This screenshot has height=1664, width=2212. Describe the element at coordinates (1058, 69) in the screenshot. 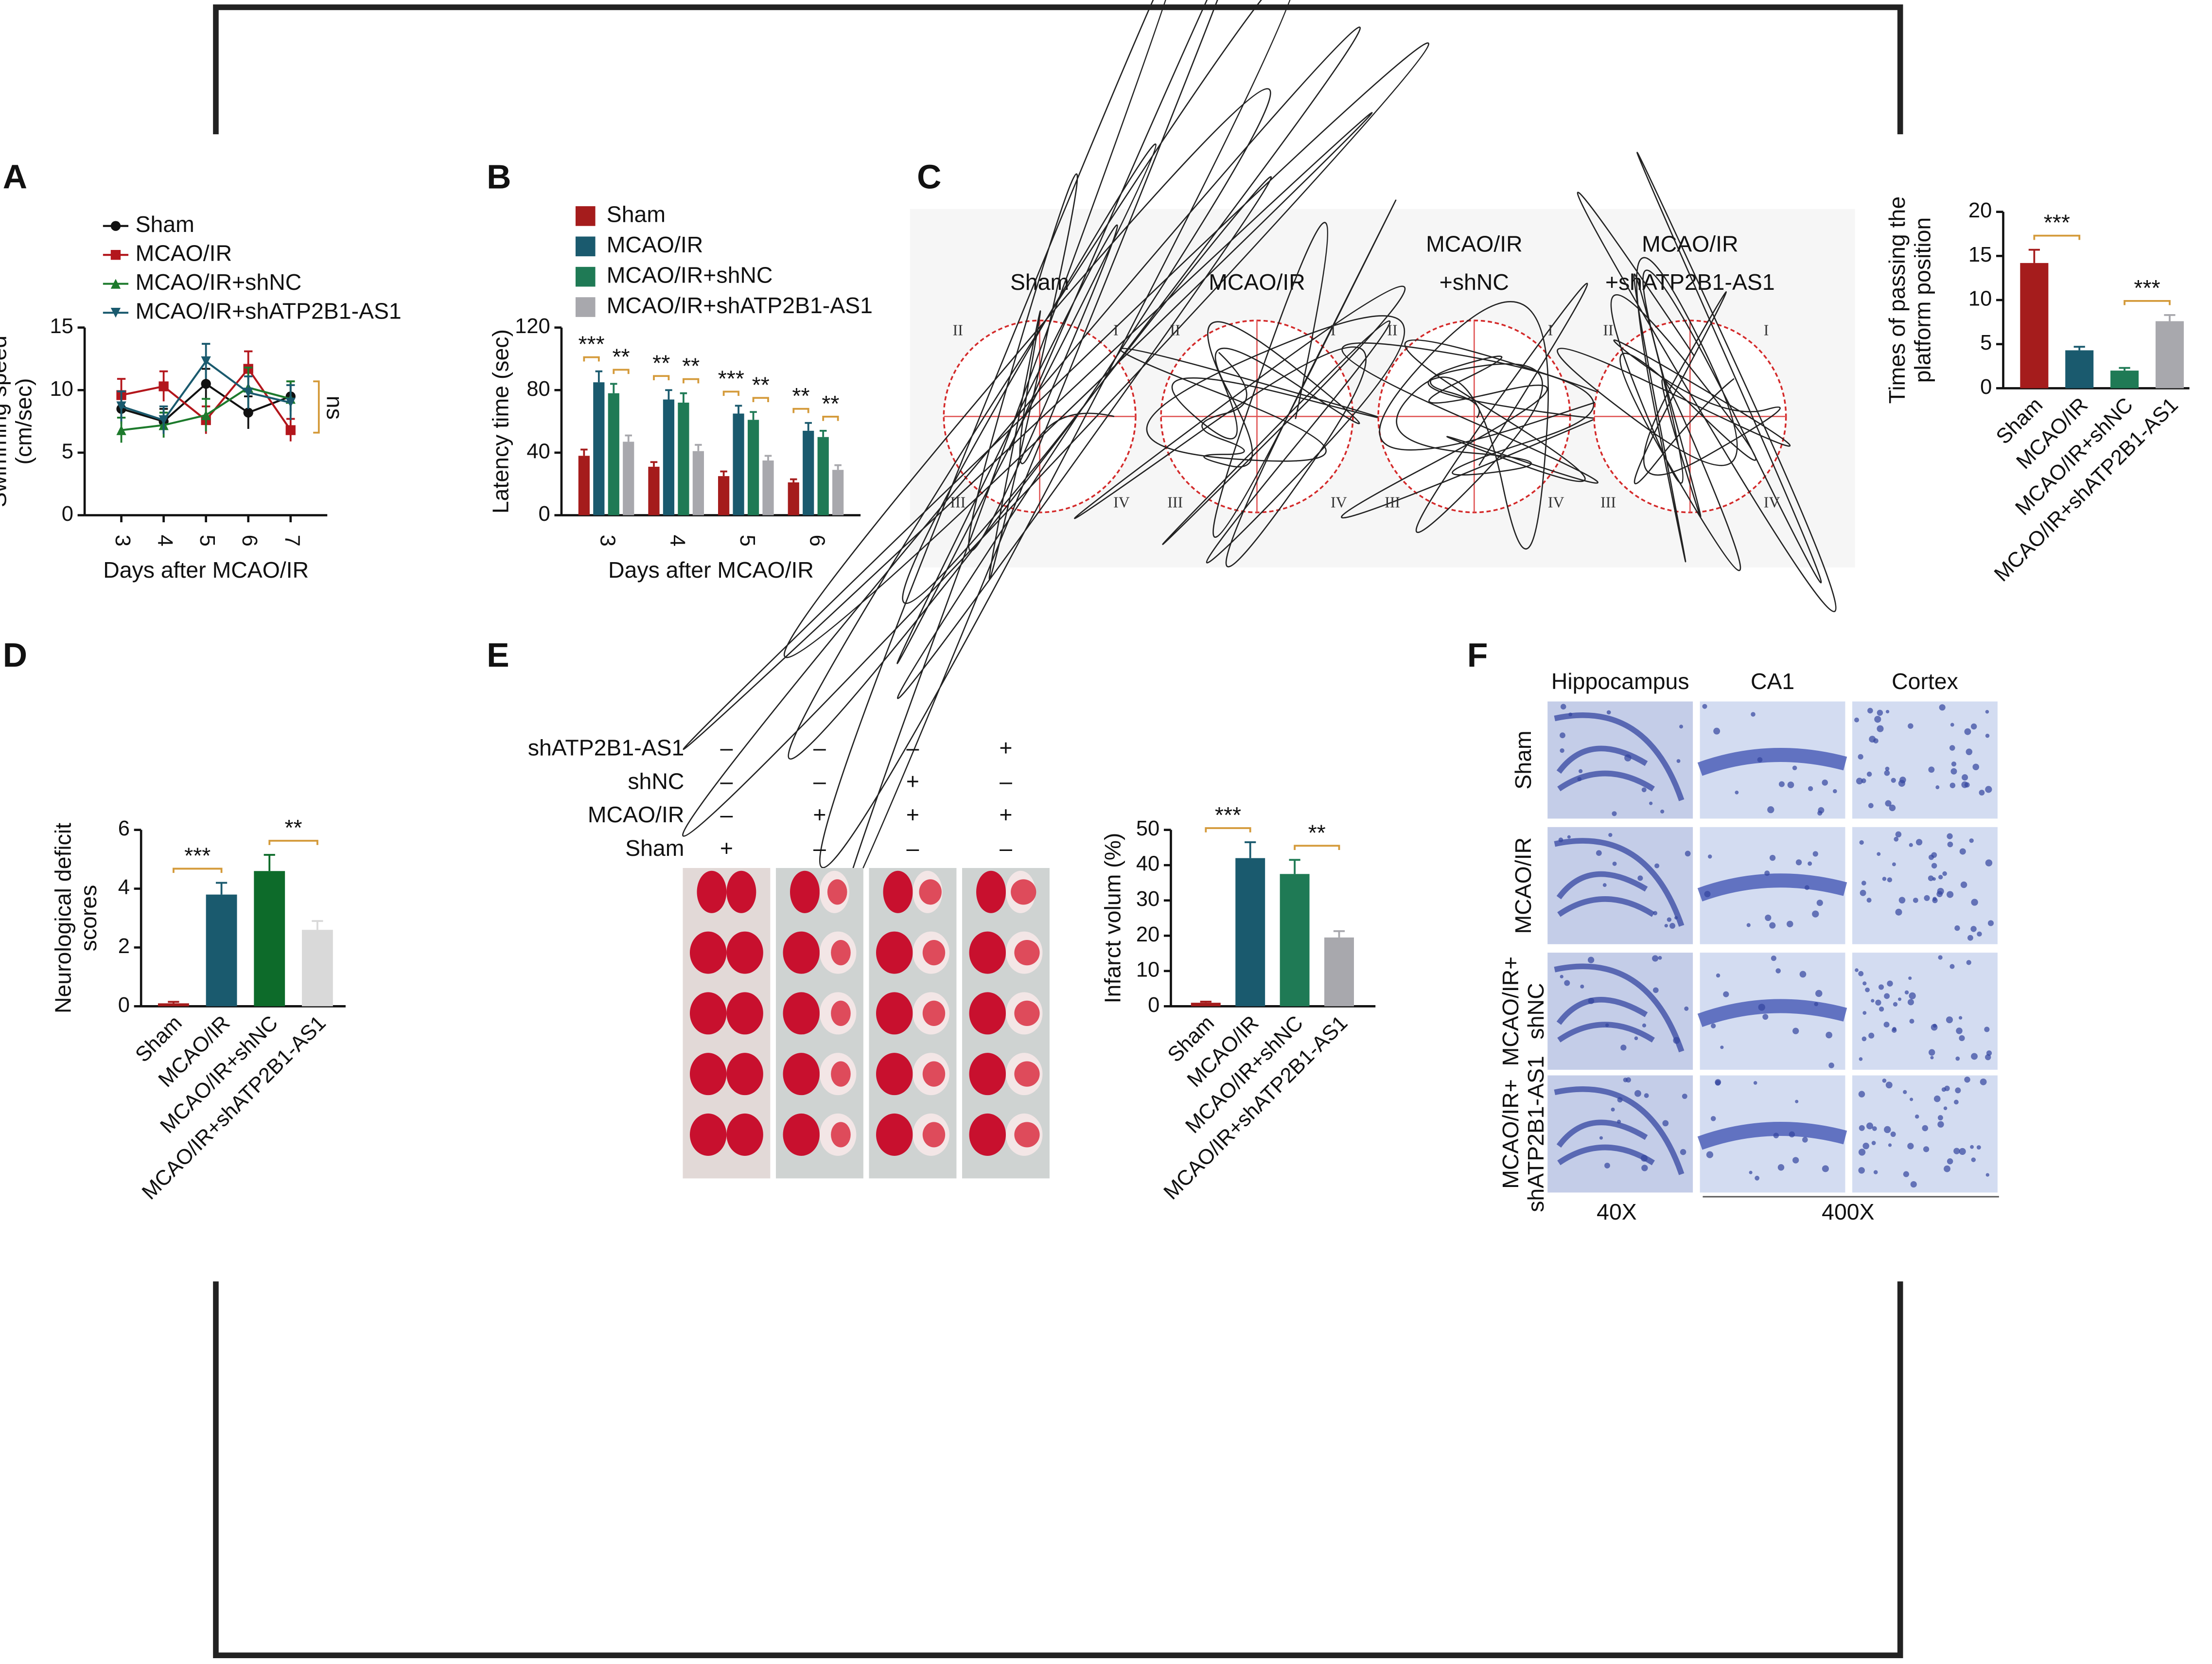

I see `frame-top` at that location.